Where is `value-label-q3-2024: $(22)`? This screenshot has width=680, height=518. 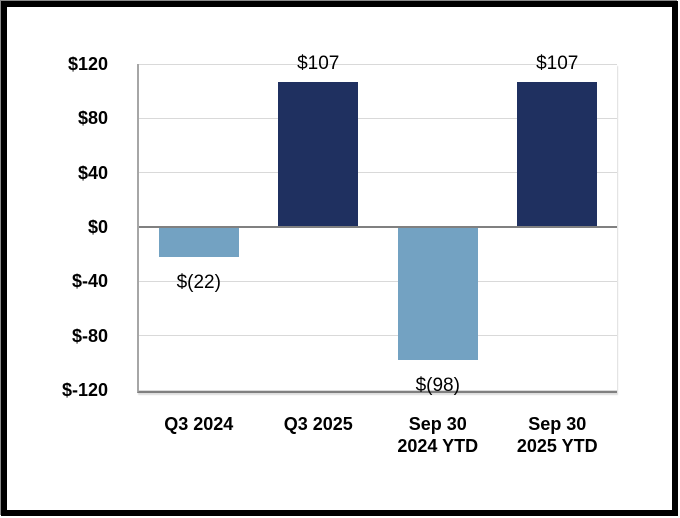 value-label-q3-2024: $(22) is located at coordinates (198, 282).